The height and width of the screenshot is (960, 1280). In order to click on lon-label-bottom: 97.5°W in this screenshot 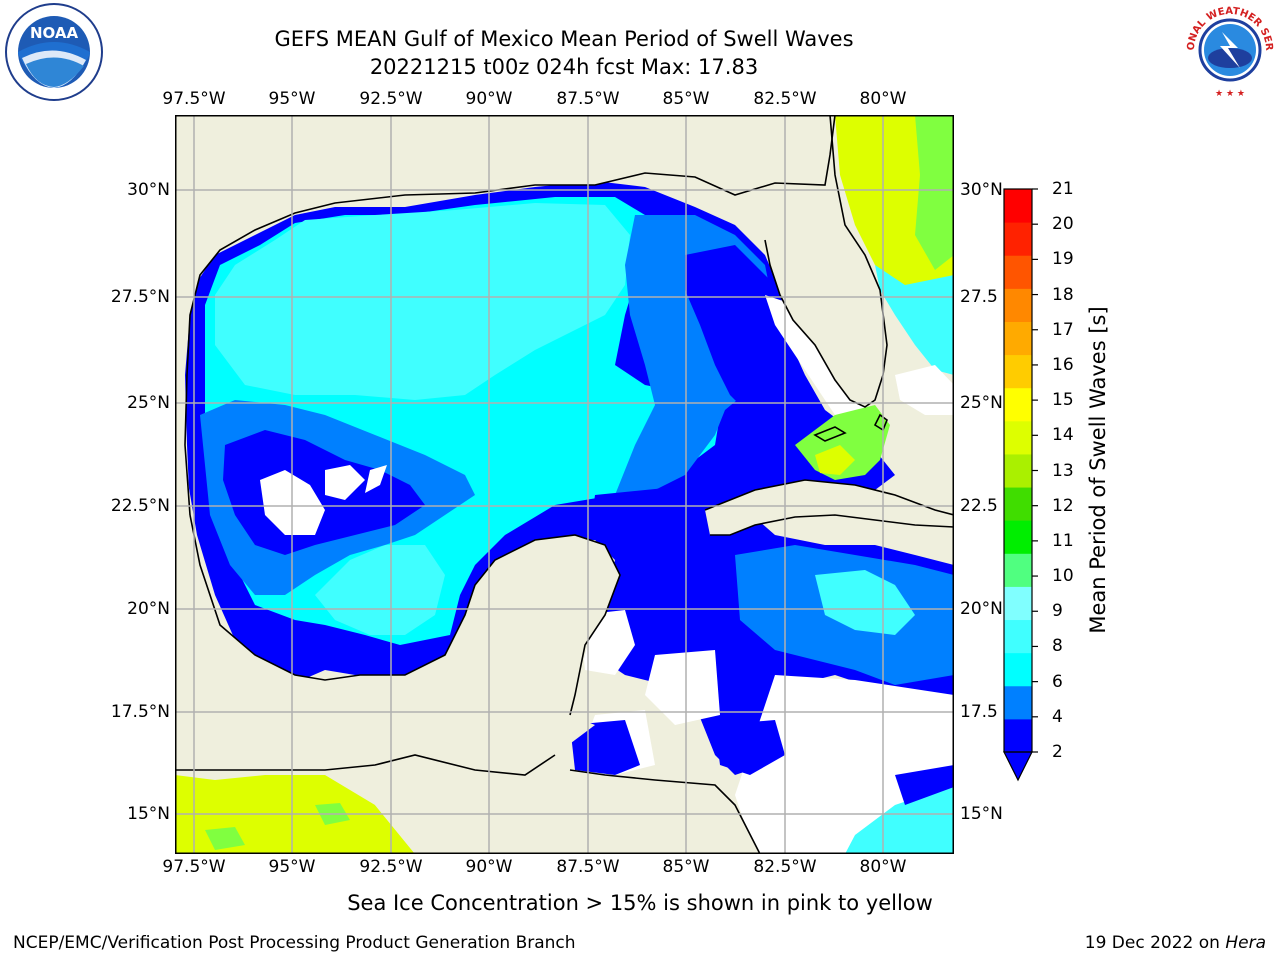, I will do `click(194, 867)`.